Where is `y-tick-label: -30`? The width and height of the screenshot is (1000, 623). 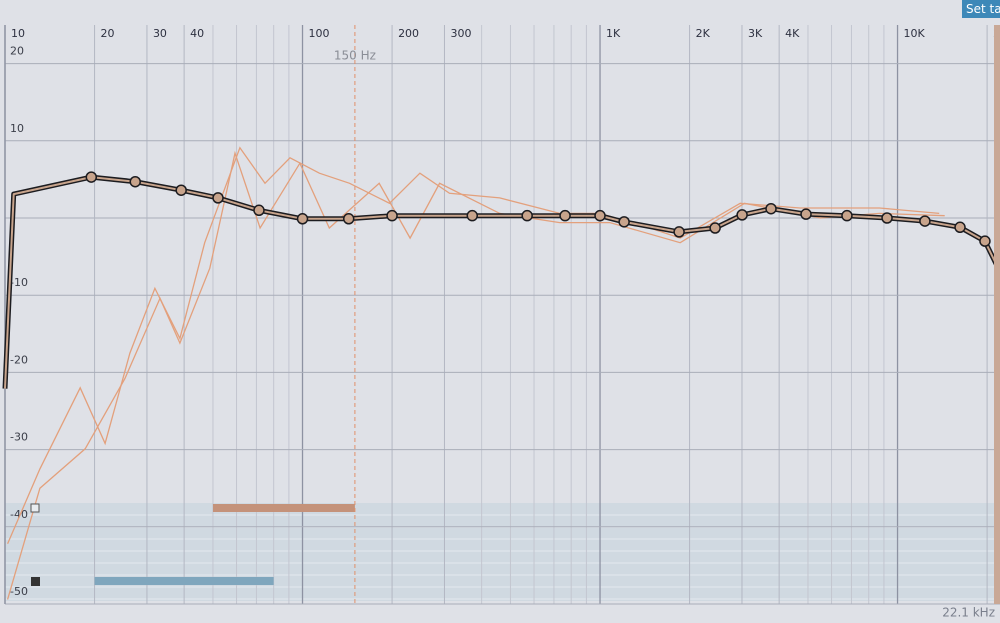
y-tick-label: -30 is located at coordinates (19, 437).